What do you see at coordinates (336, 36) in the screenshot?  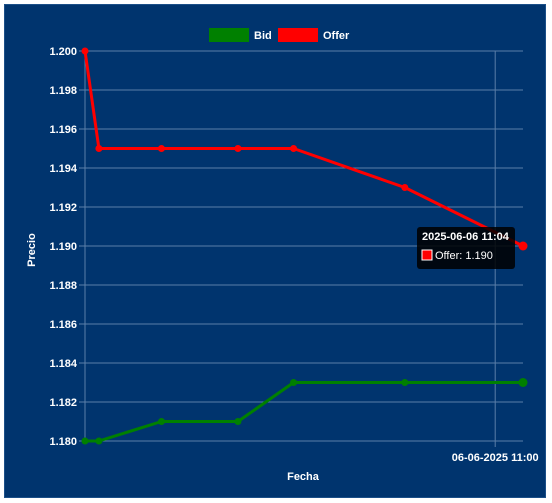 I see `legend-label-offer: Offer` at bounding box center [336, 36].